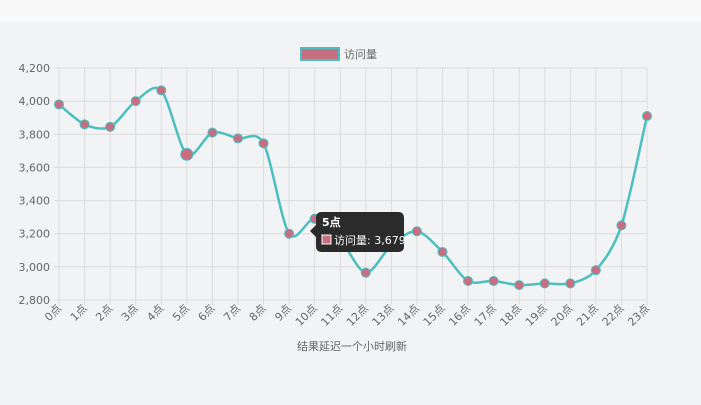 This screenshot has width=701, height=405. Describe the element at coordinates (104, 313) in the screenshot. I see `x-tick-label: 2点` at that location.